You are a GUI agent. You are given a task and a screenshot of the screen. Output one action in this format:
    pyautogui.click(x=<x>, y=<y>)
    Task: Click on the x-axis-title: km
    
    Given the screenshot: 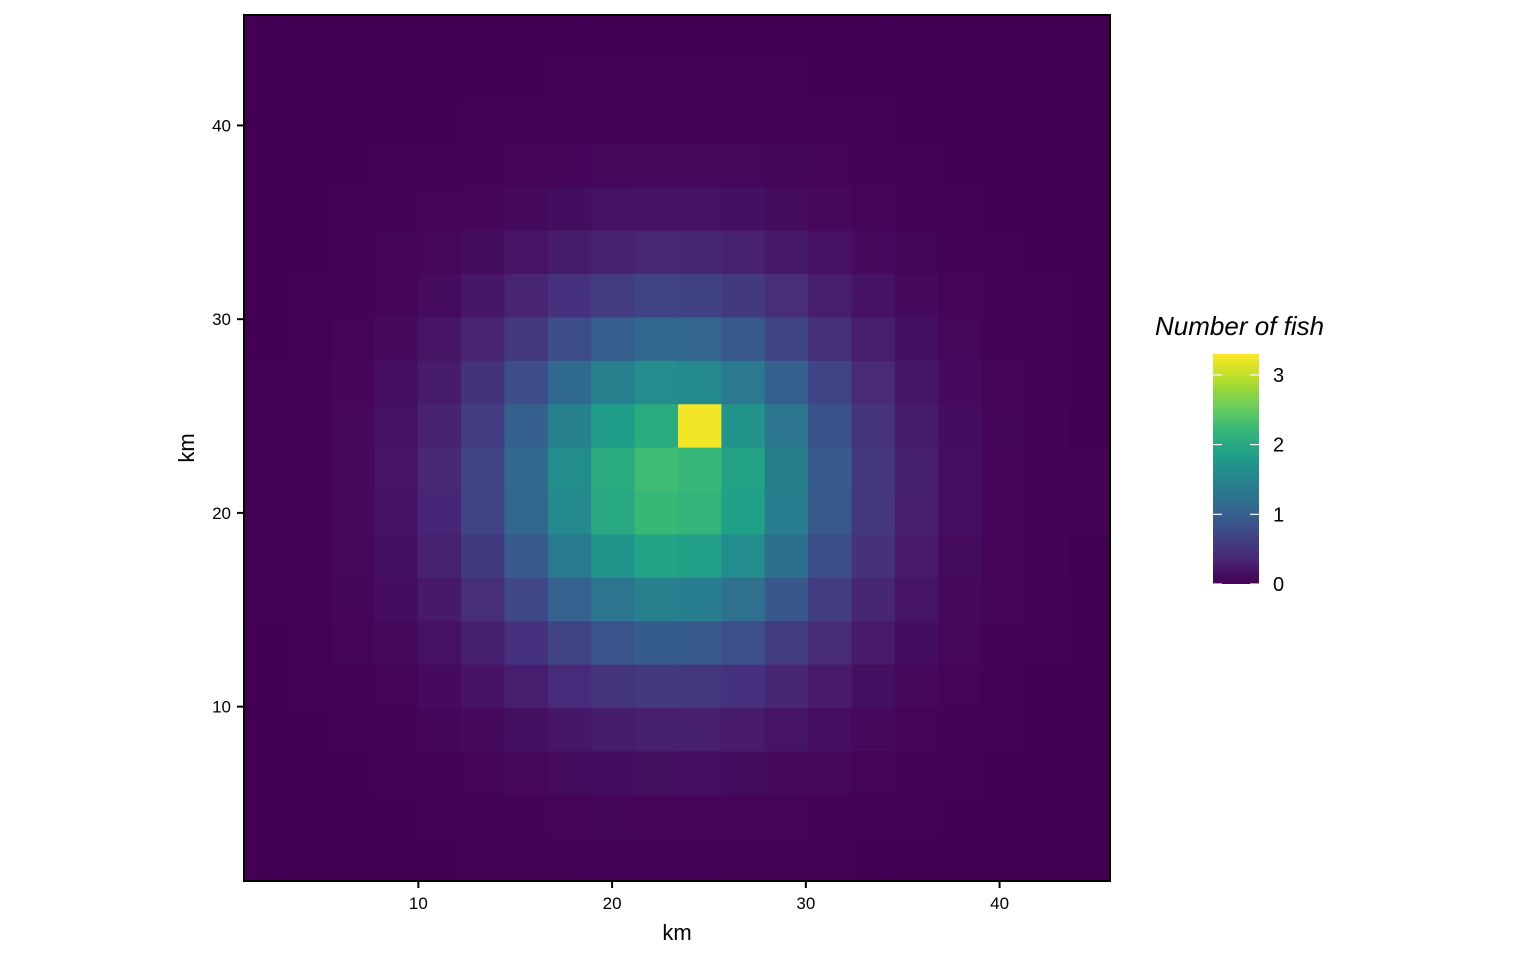 What is the action you would take?
    pyautogui.click(x=676, y=932)
    